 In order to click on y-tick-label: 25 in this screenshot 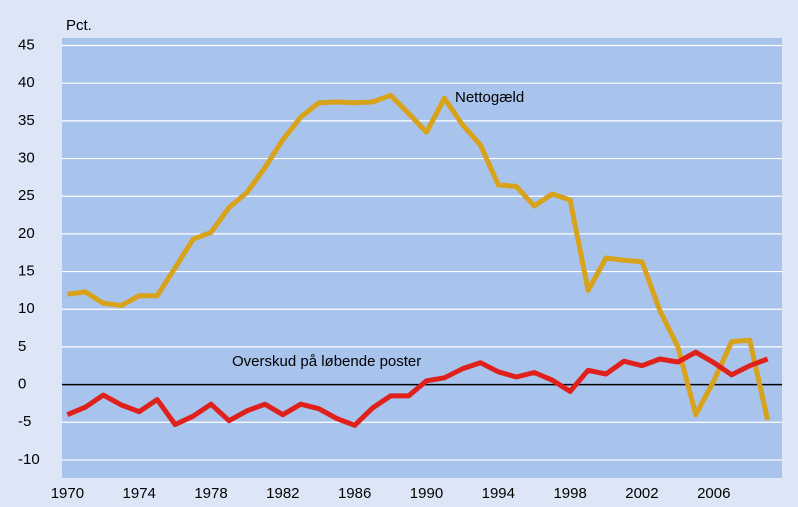, I will do `click(26, 195)`.